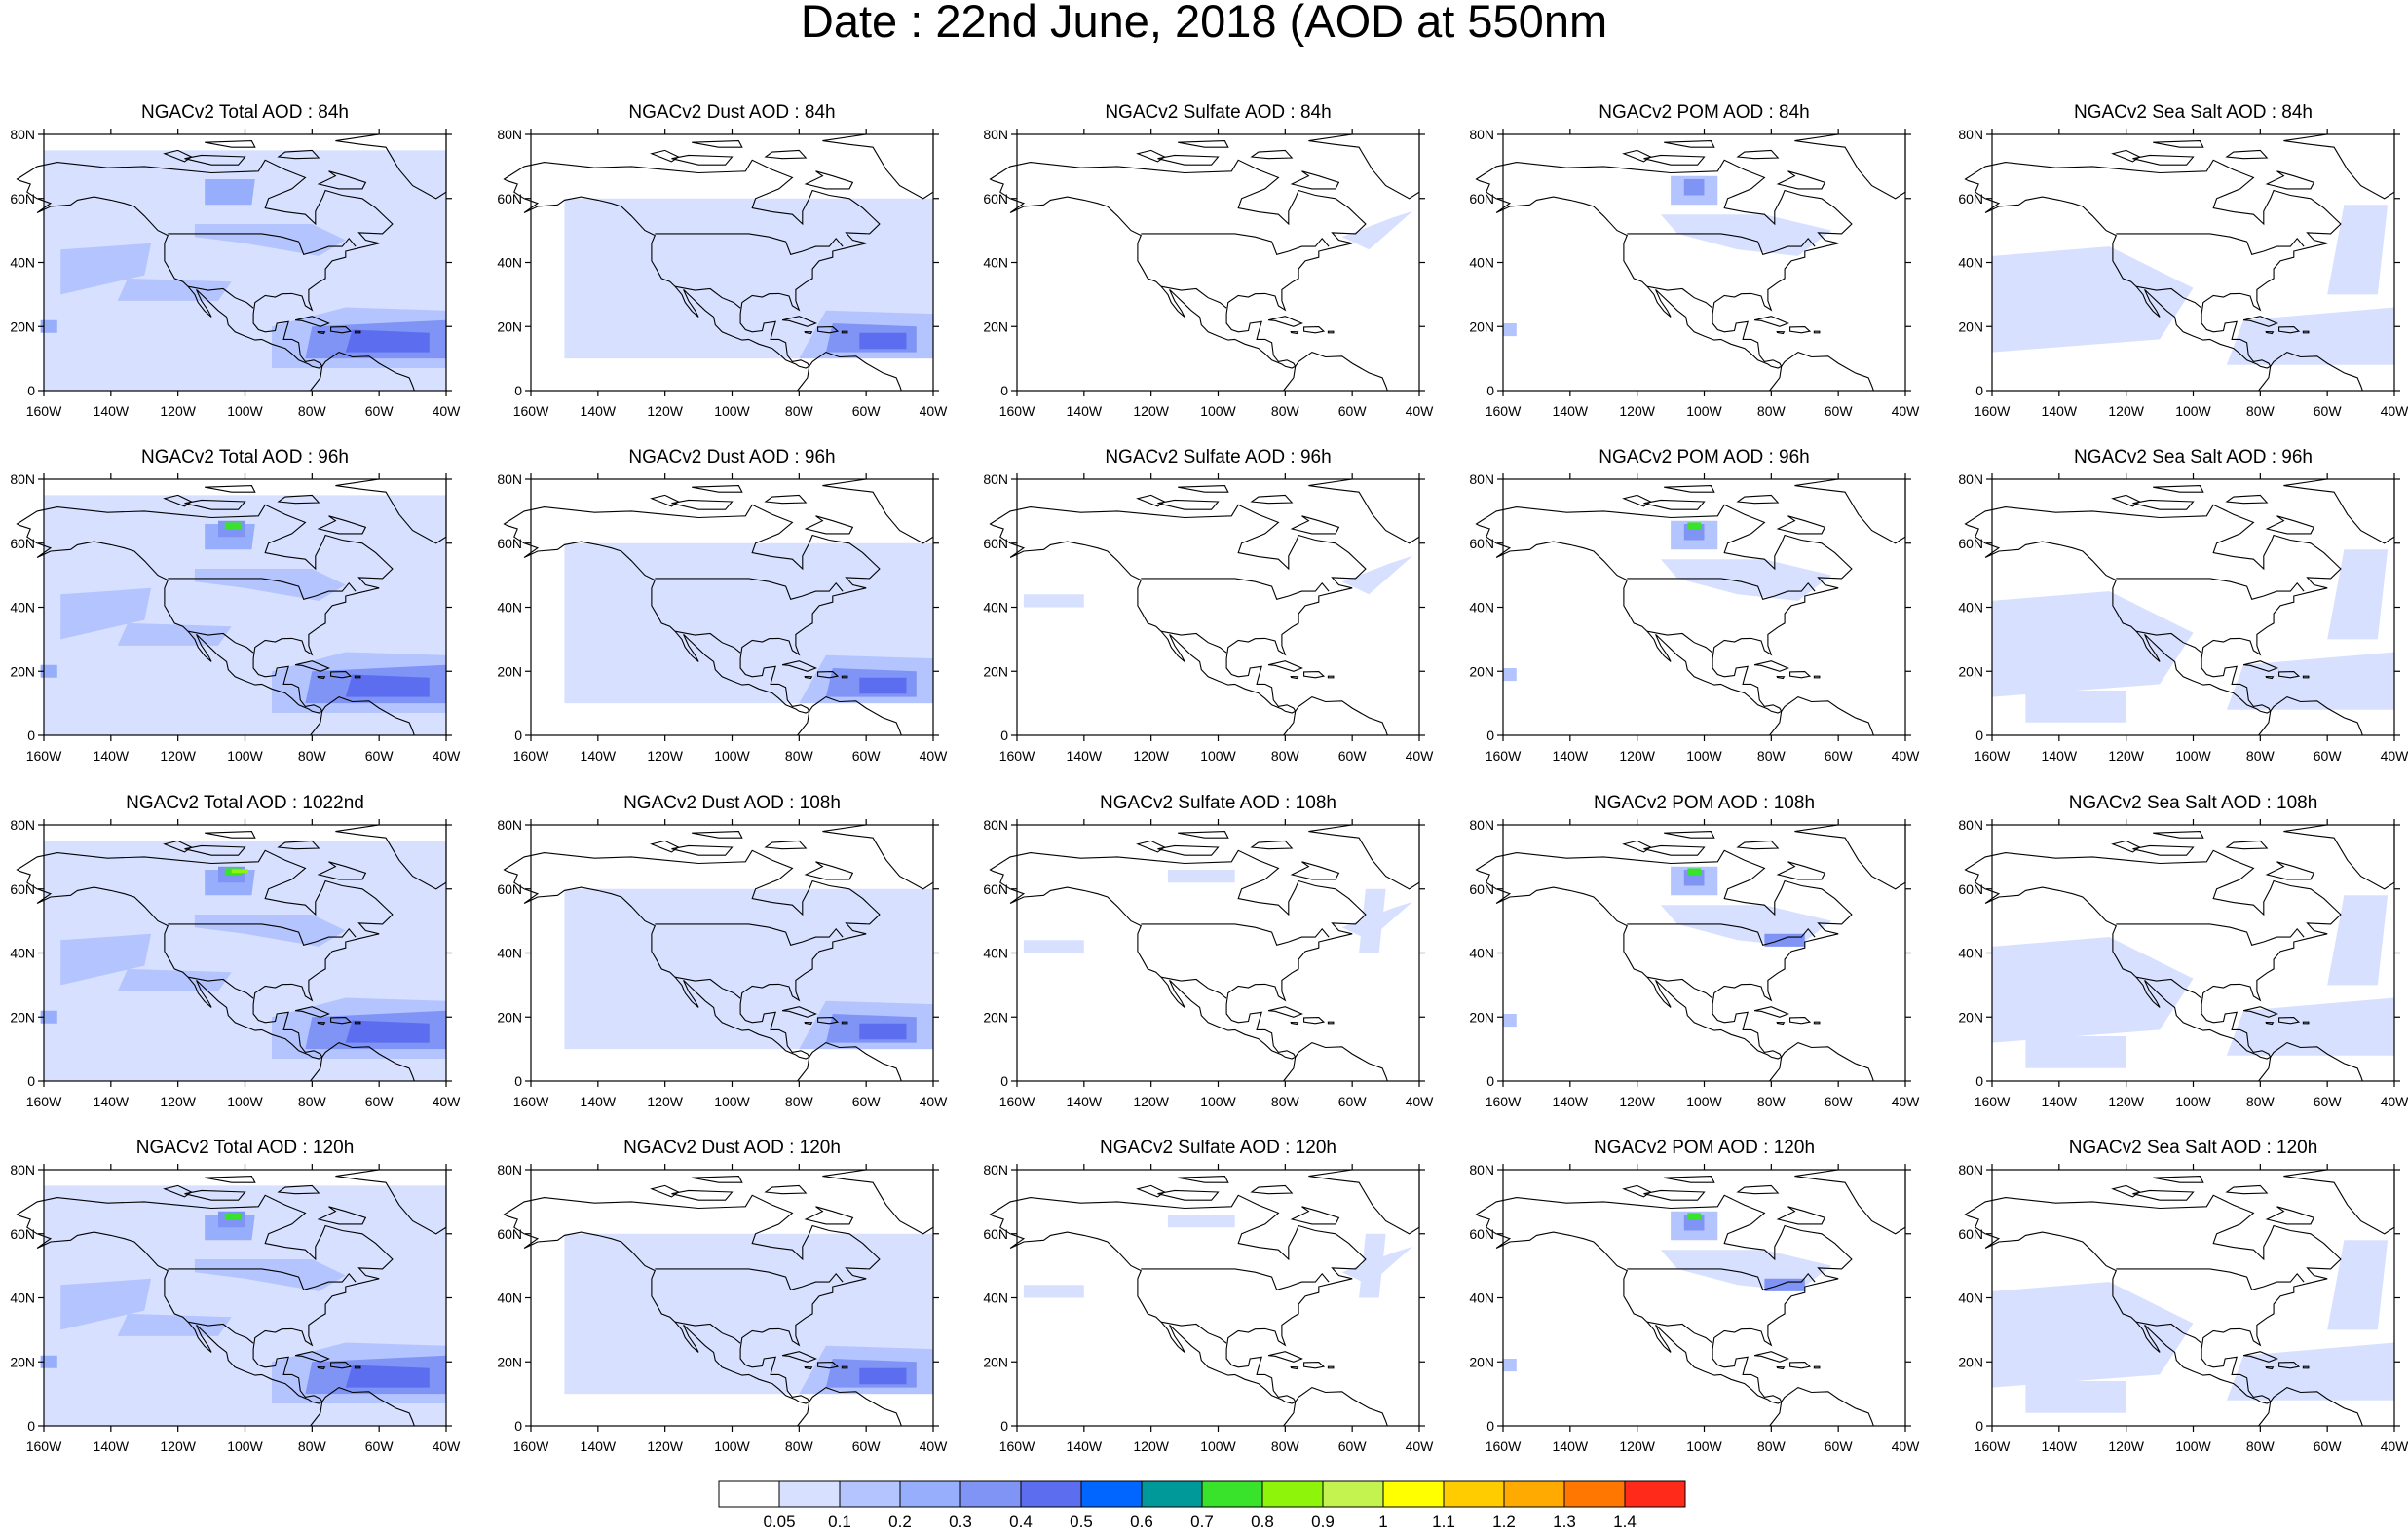 The width and height of the screenshot is (2408, 1533). Describe the element at coordinates (1679, 642) in the screenshot. I see `border-us-mexico` at that location.